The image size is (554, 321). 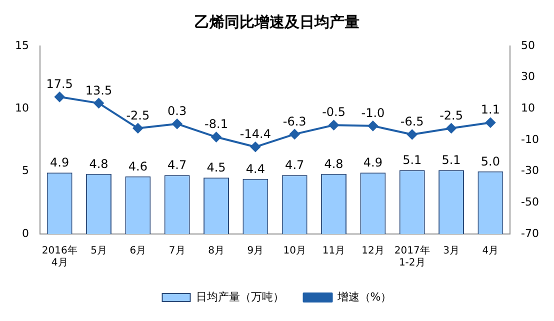 What do you see at coordinates (364, 297) in the screenshot?
I see `legend-label: 增速（%）` at bounding box center [364, 297].